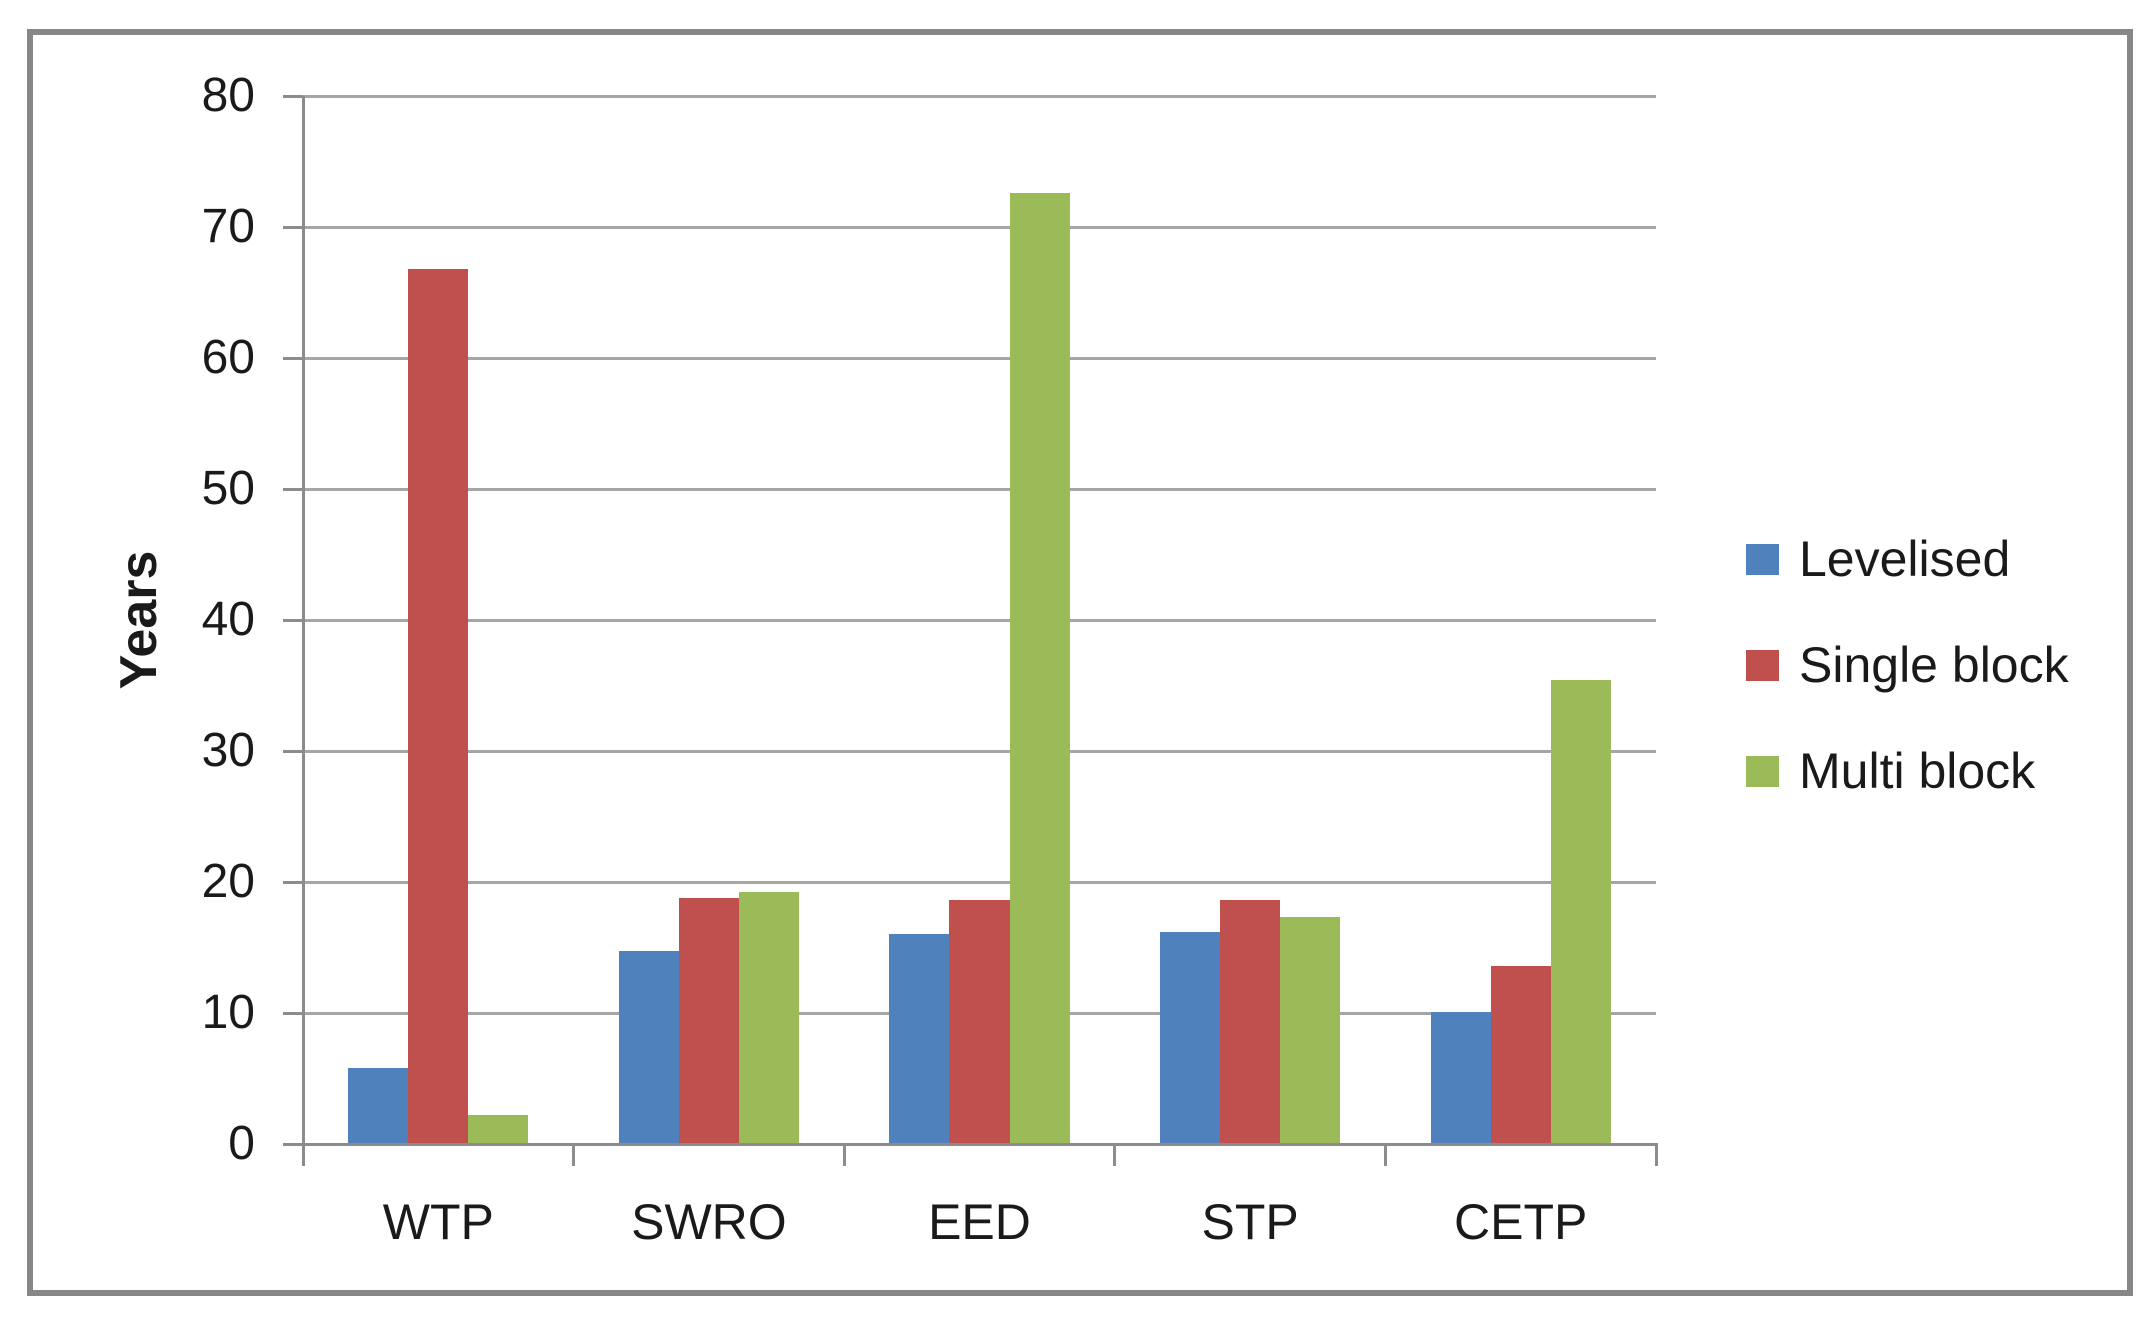  I want to click on x-category-label-cetp: CETP, so click(1521, 1222).